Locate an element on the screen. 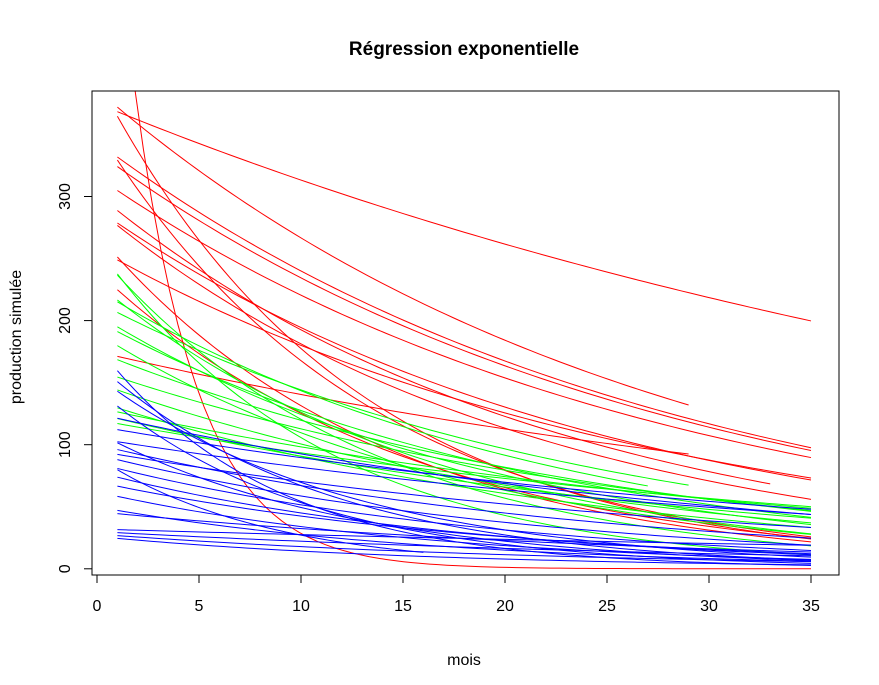 This screenshot has height=685, width=879. x-tick-label: 0 is located at coordinates (97, 606).